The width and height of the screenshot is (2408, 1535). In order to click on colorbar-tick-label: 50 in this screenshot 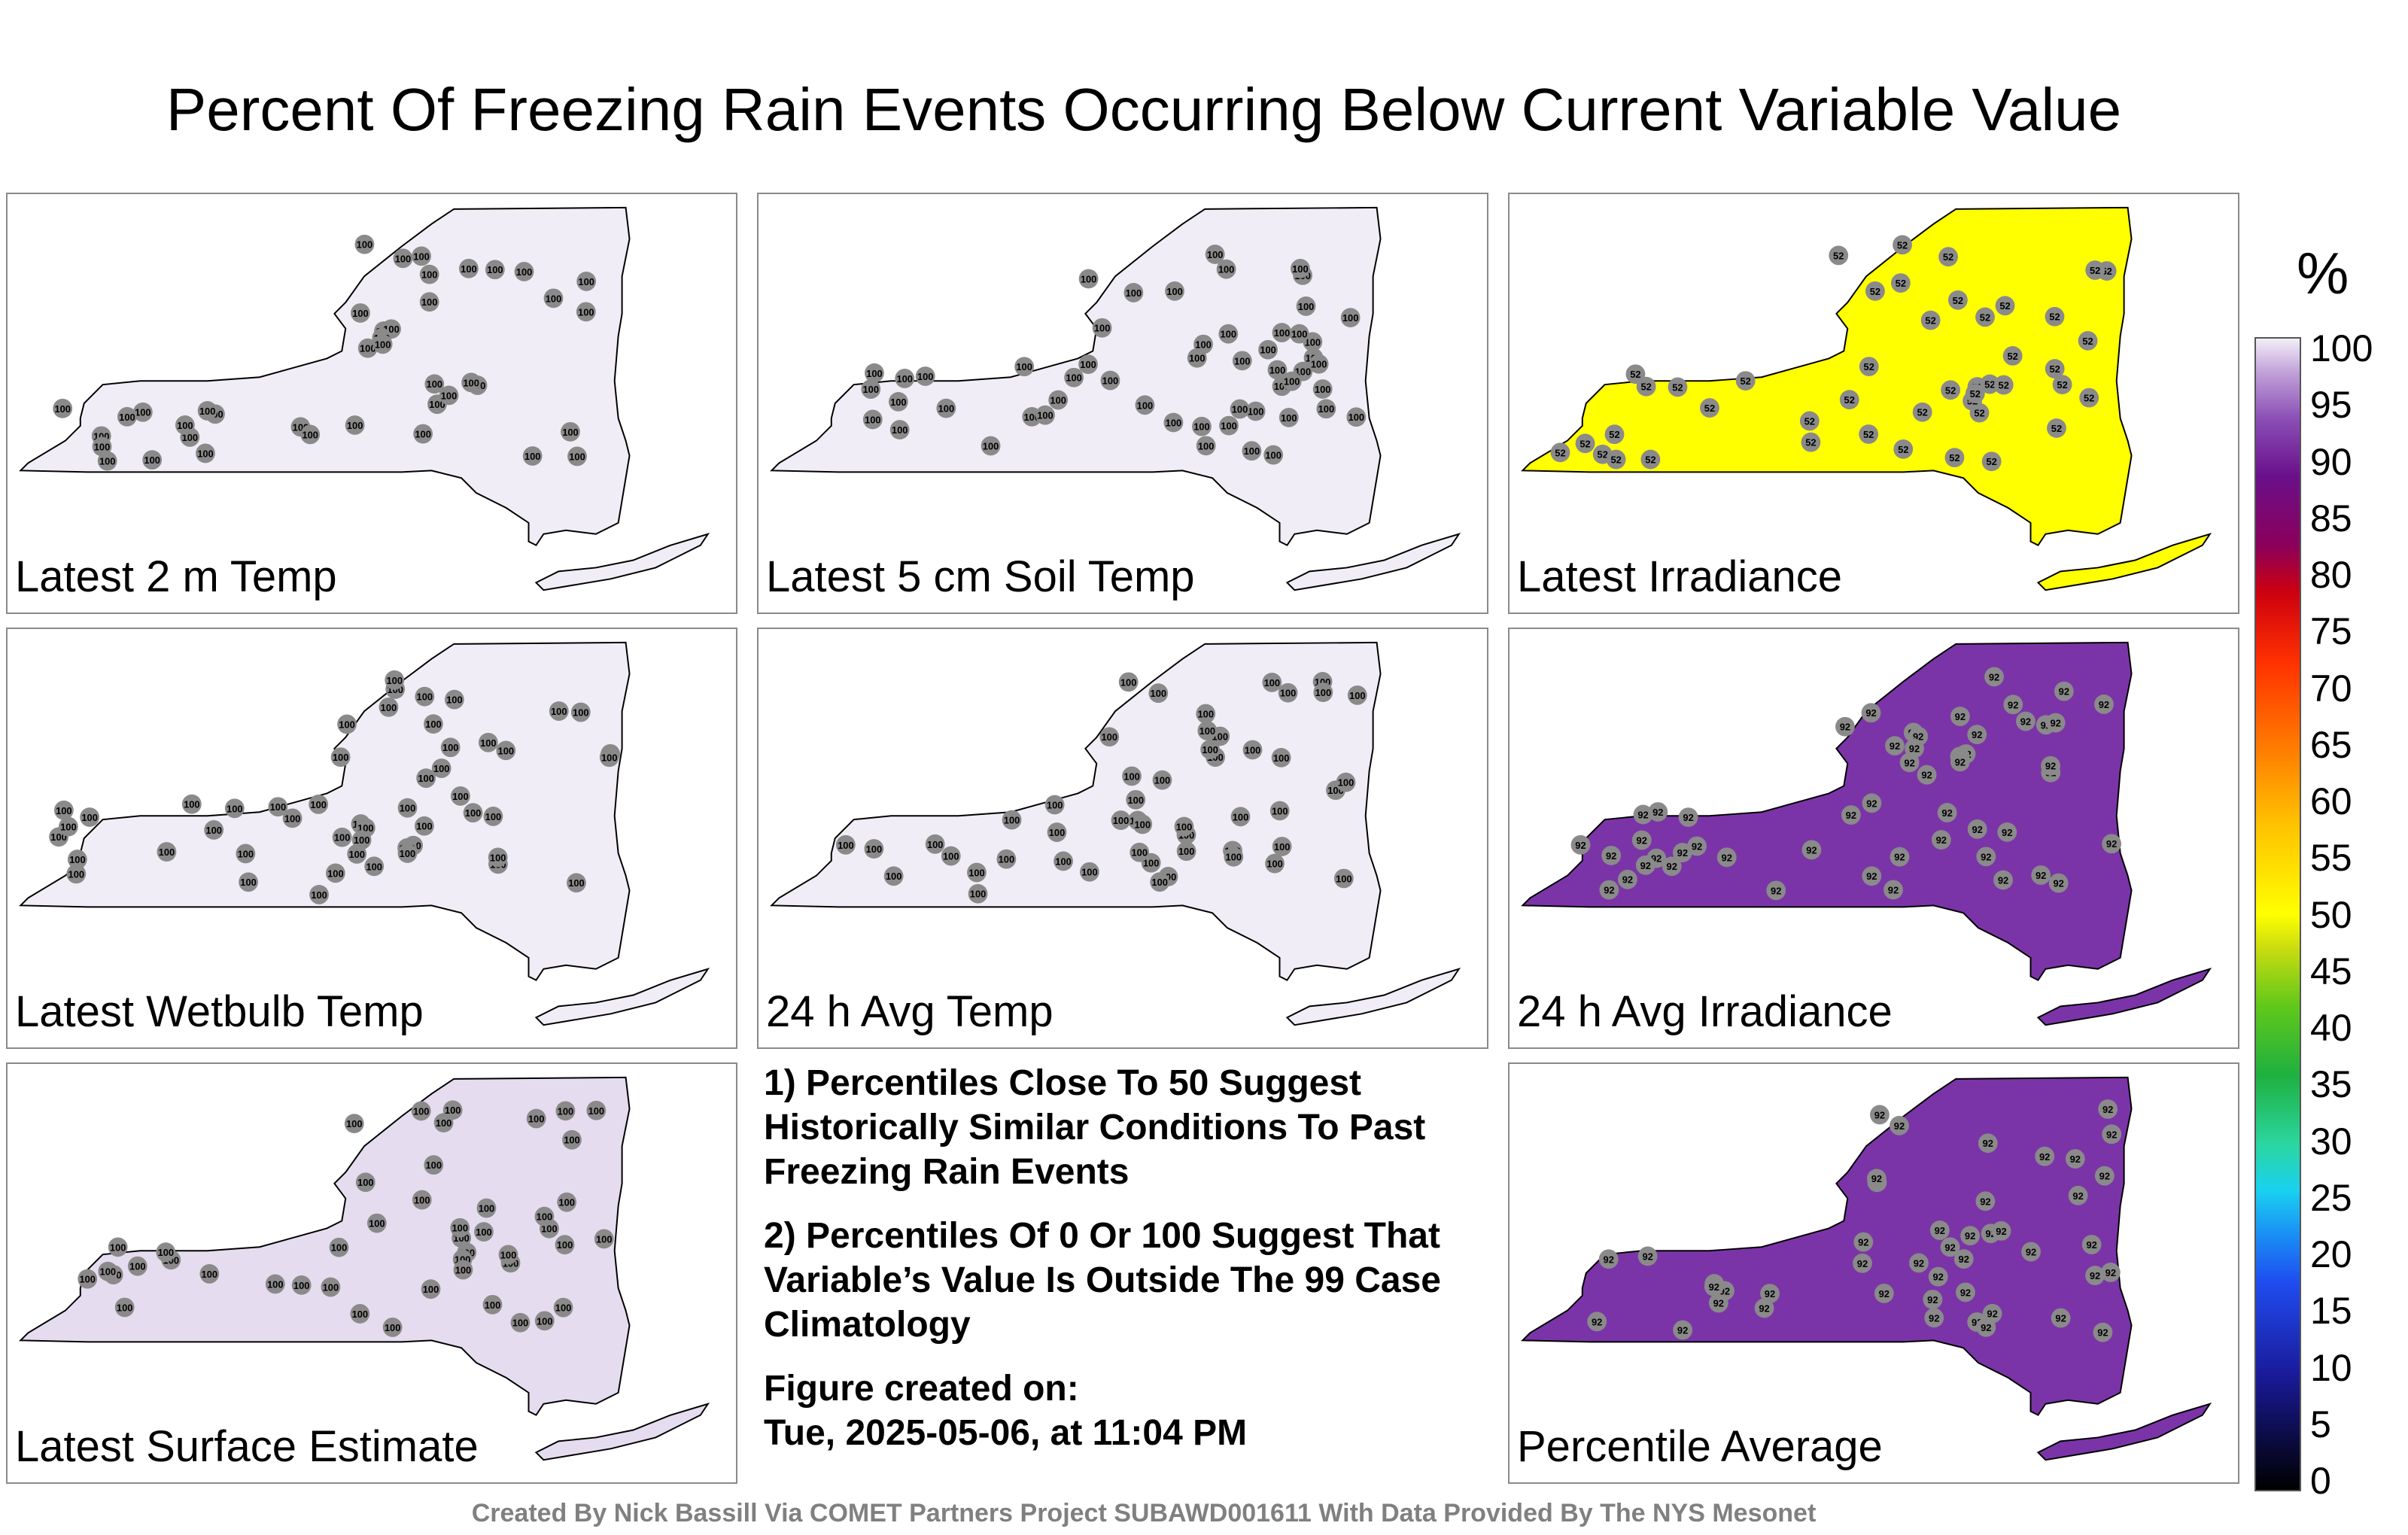, I will do `click(2331, 914)`.